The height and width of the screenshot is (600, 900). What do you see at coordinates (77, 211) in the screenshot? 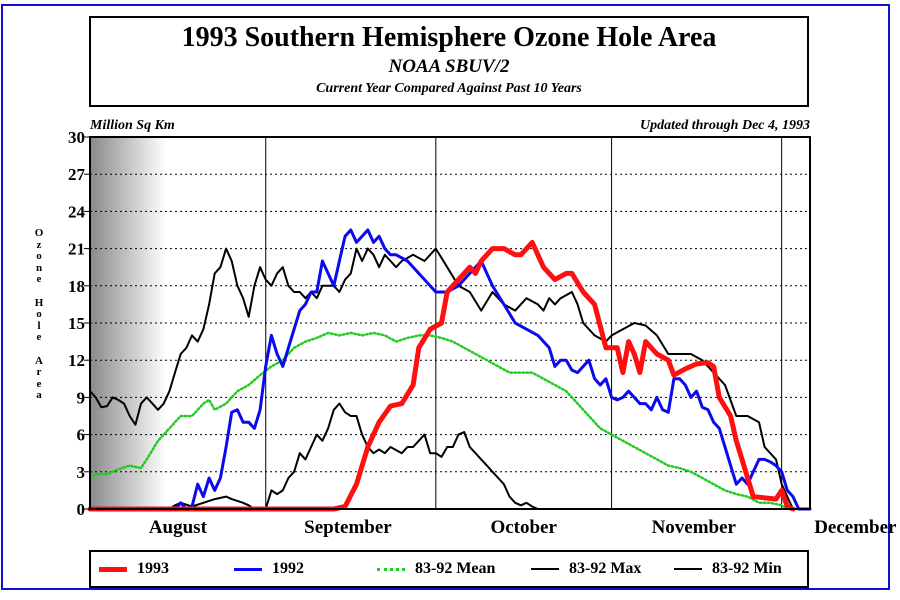
I see `y-tick-label: 24` at bounding box center [77, 211].